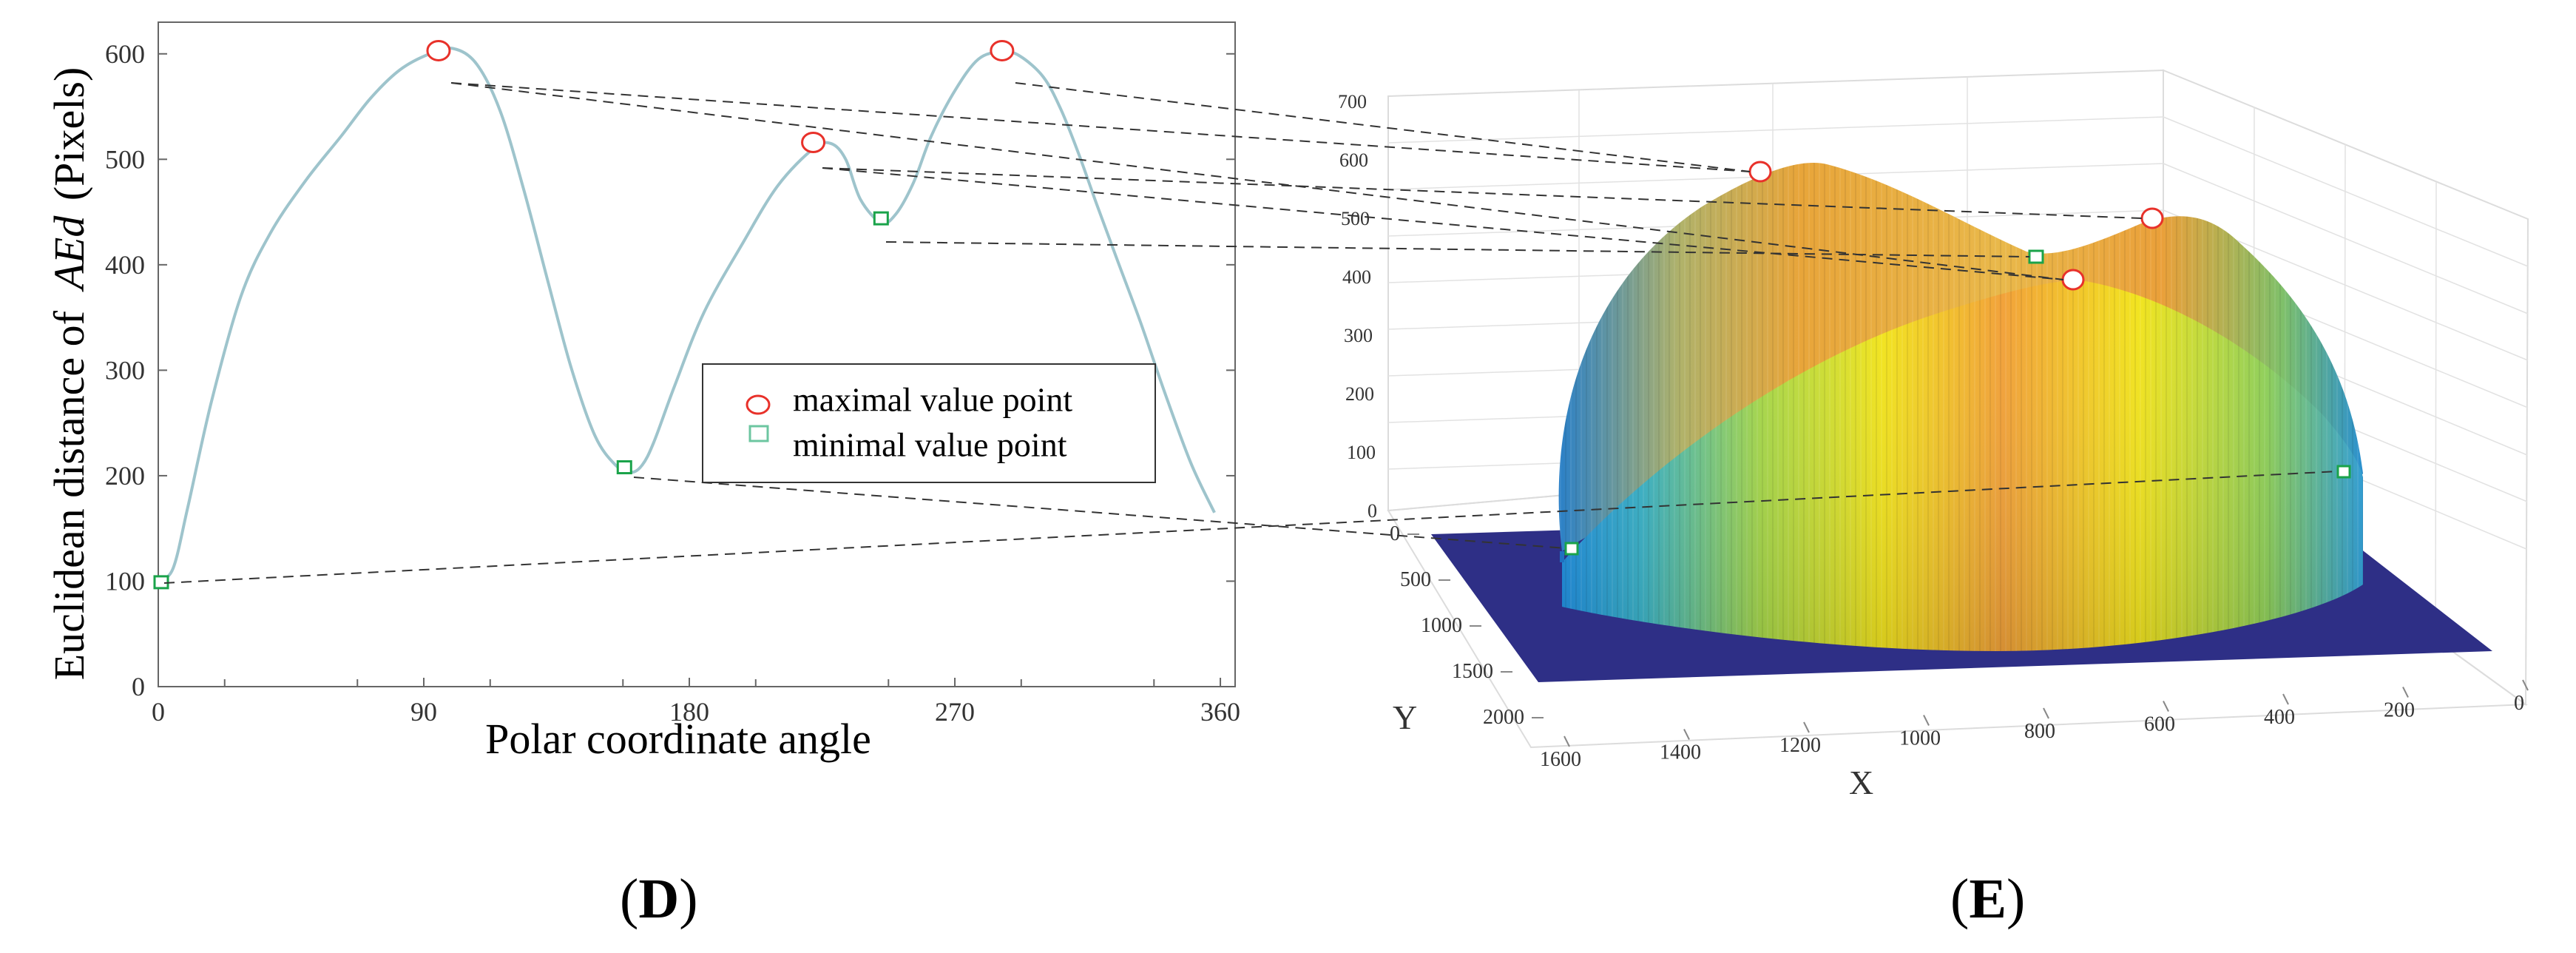  I want to click on y-axis-label-prefix: Euclidean distance of, so click(69, 495).